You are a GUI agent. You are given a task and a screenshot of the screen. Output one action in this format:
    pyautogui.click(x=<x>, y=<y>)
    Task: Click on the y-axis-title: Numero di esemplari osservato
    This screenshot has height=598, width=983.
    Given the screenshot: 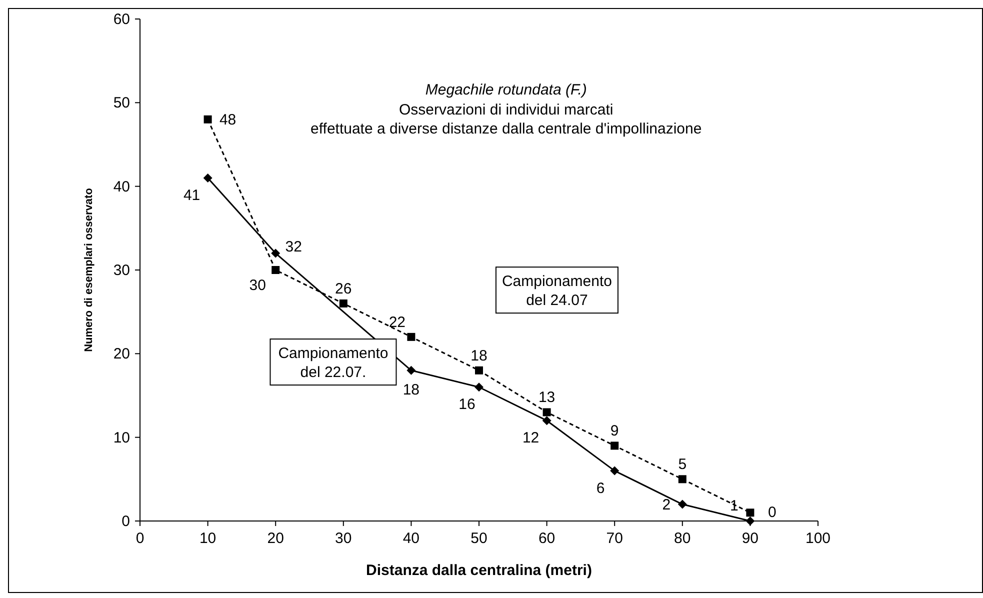 What is the action you would take?
    pyautogui.click(x=89, y=270)
    